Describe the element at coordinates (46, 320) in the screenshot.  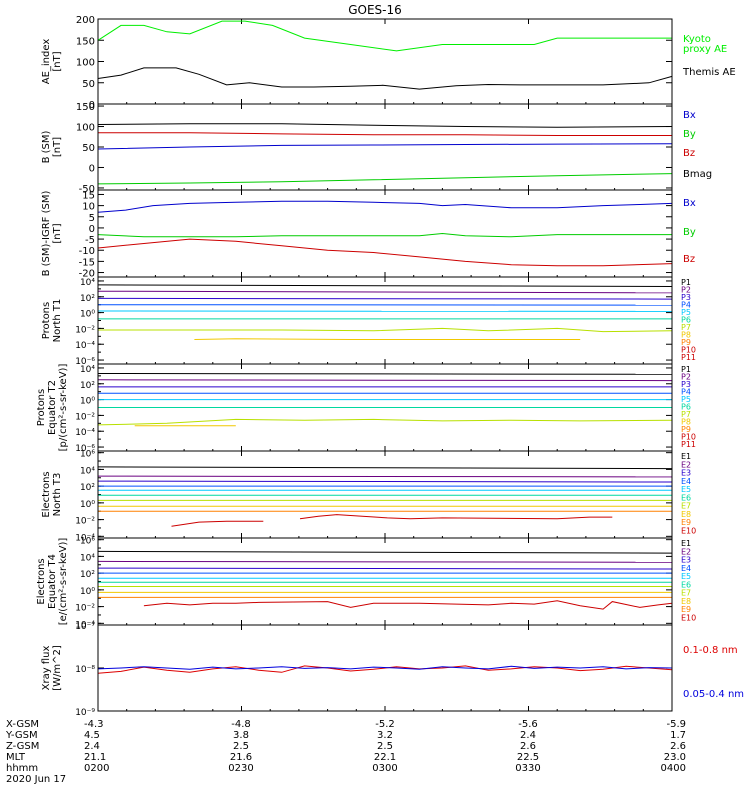
I see `y-axis-label-line: Protons` at that location.